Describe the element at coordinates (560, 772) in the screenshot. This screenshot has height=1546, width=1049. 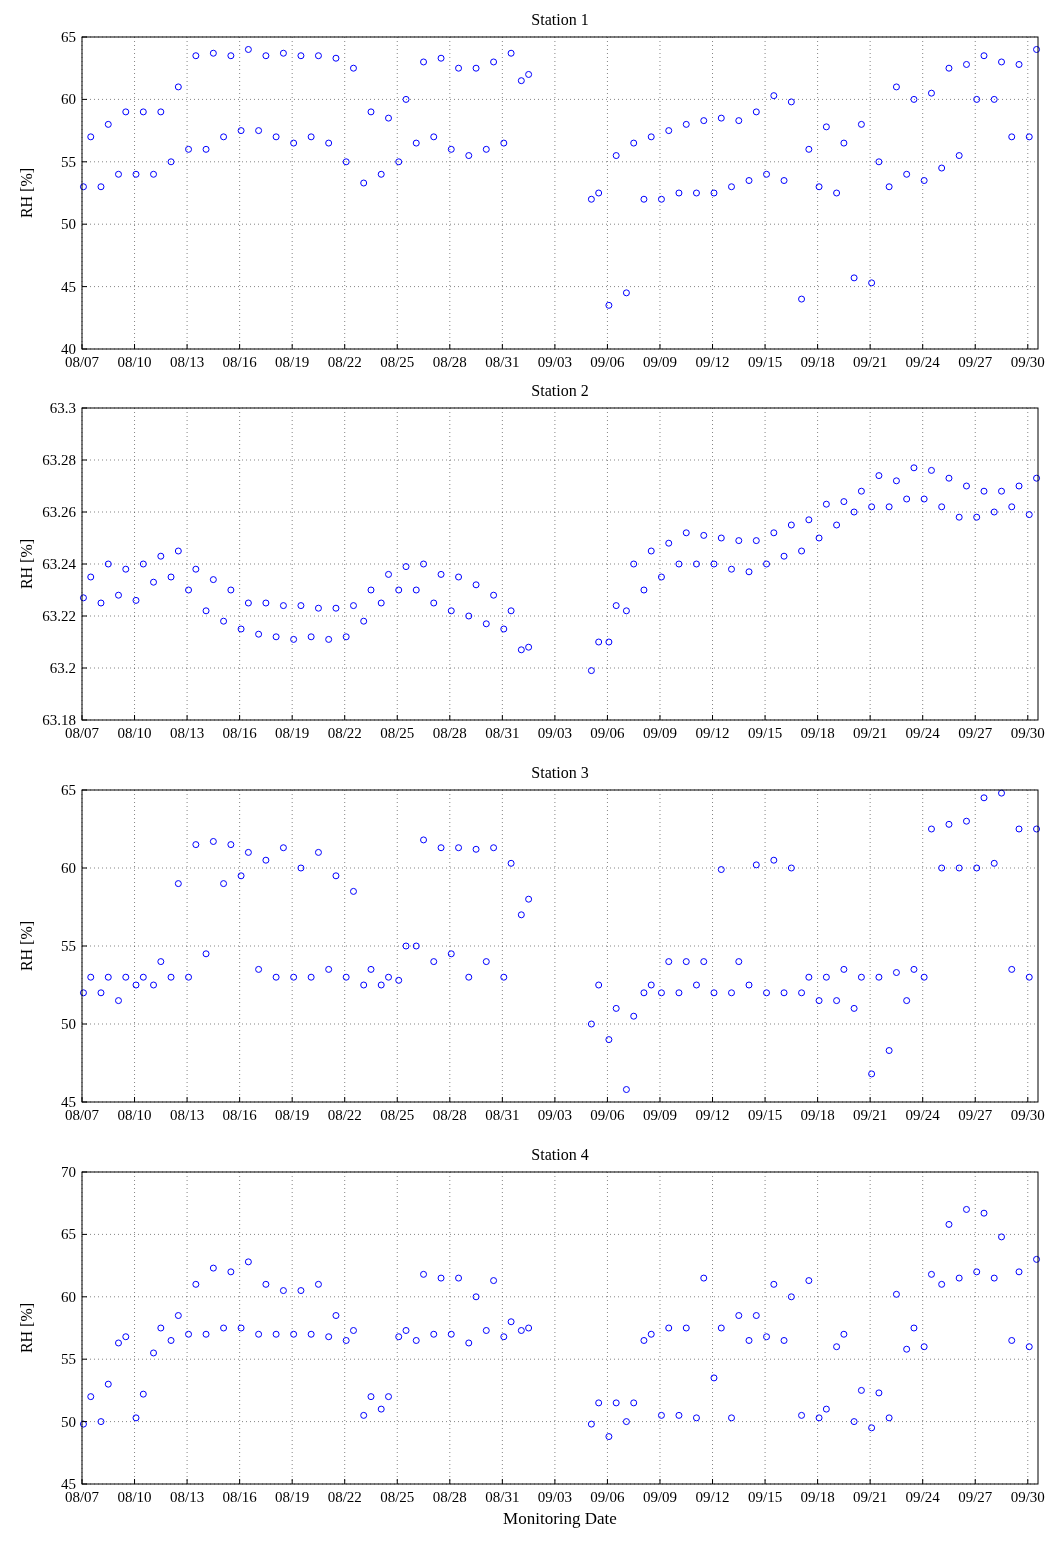
I see `chart-title: Station 3` at that location.